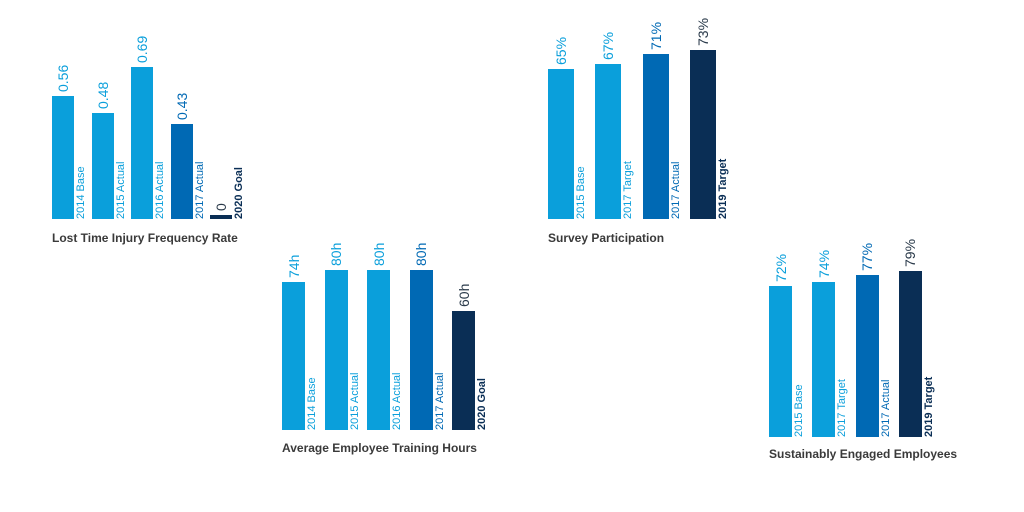  I want to click on value-label: 72%, so click(780, 267).